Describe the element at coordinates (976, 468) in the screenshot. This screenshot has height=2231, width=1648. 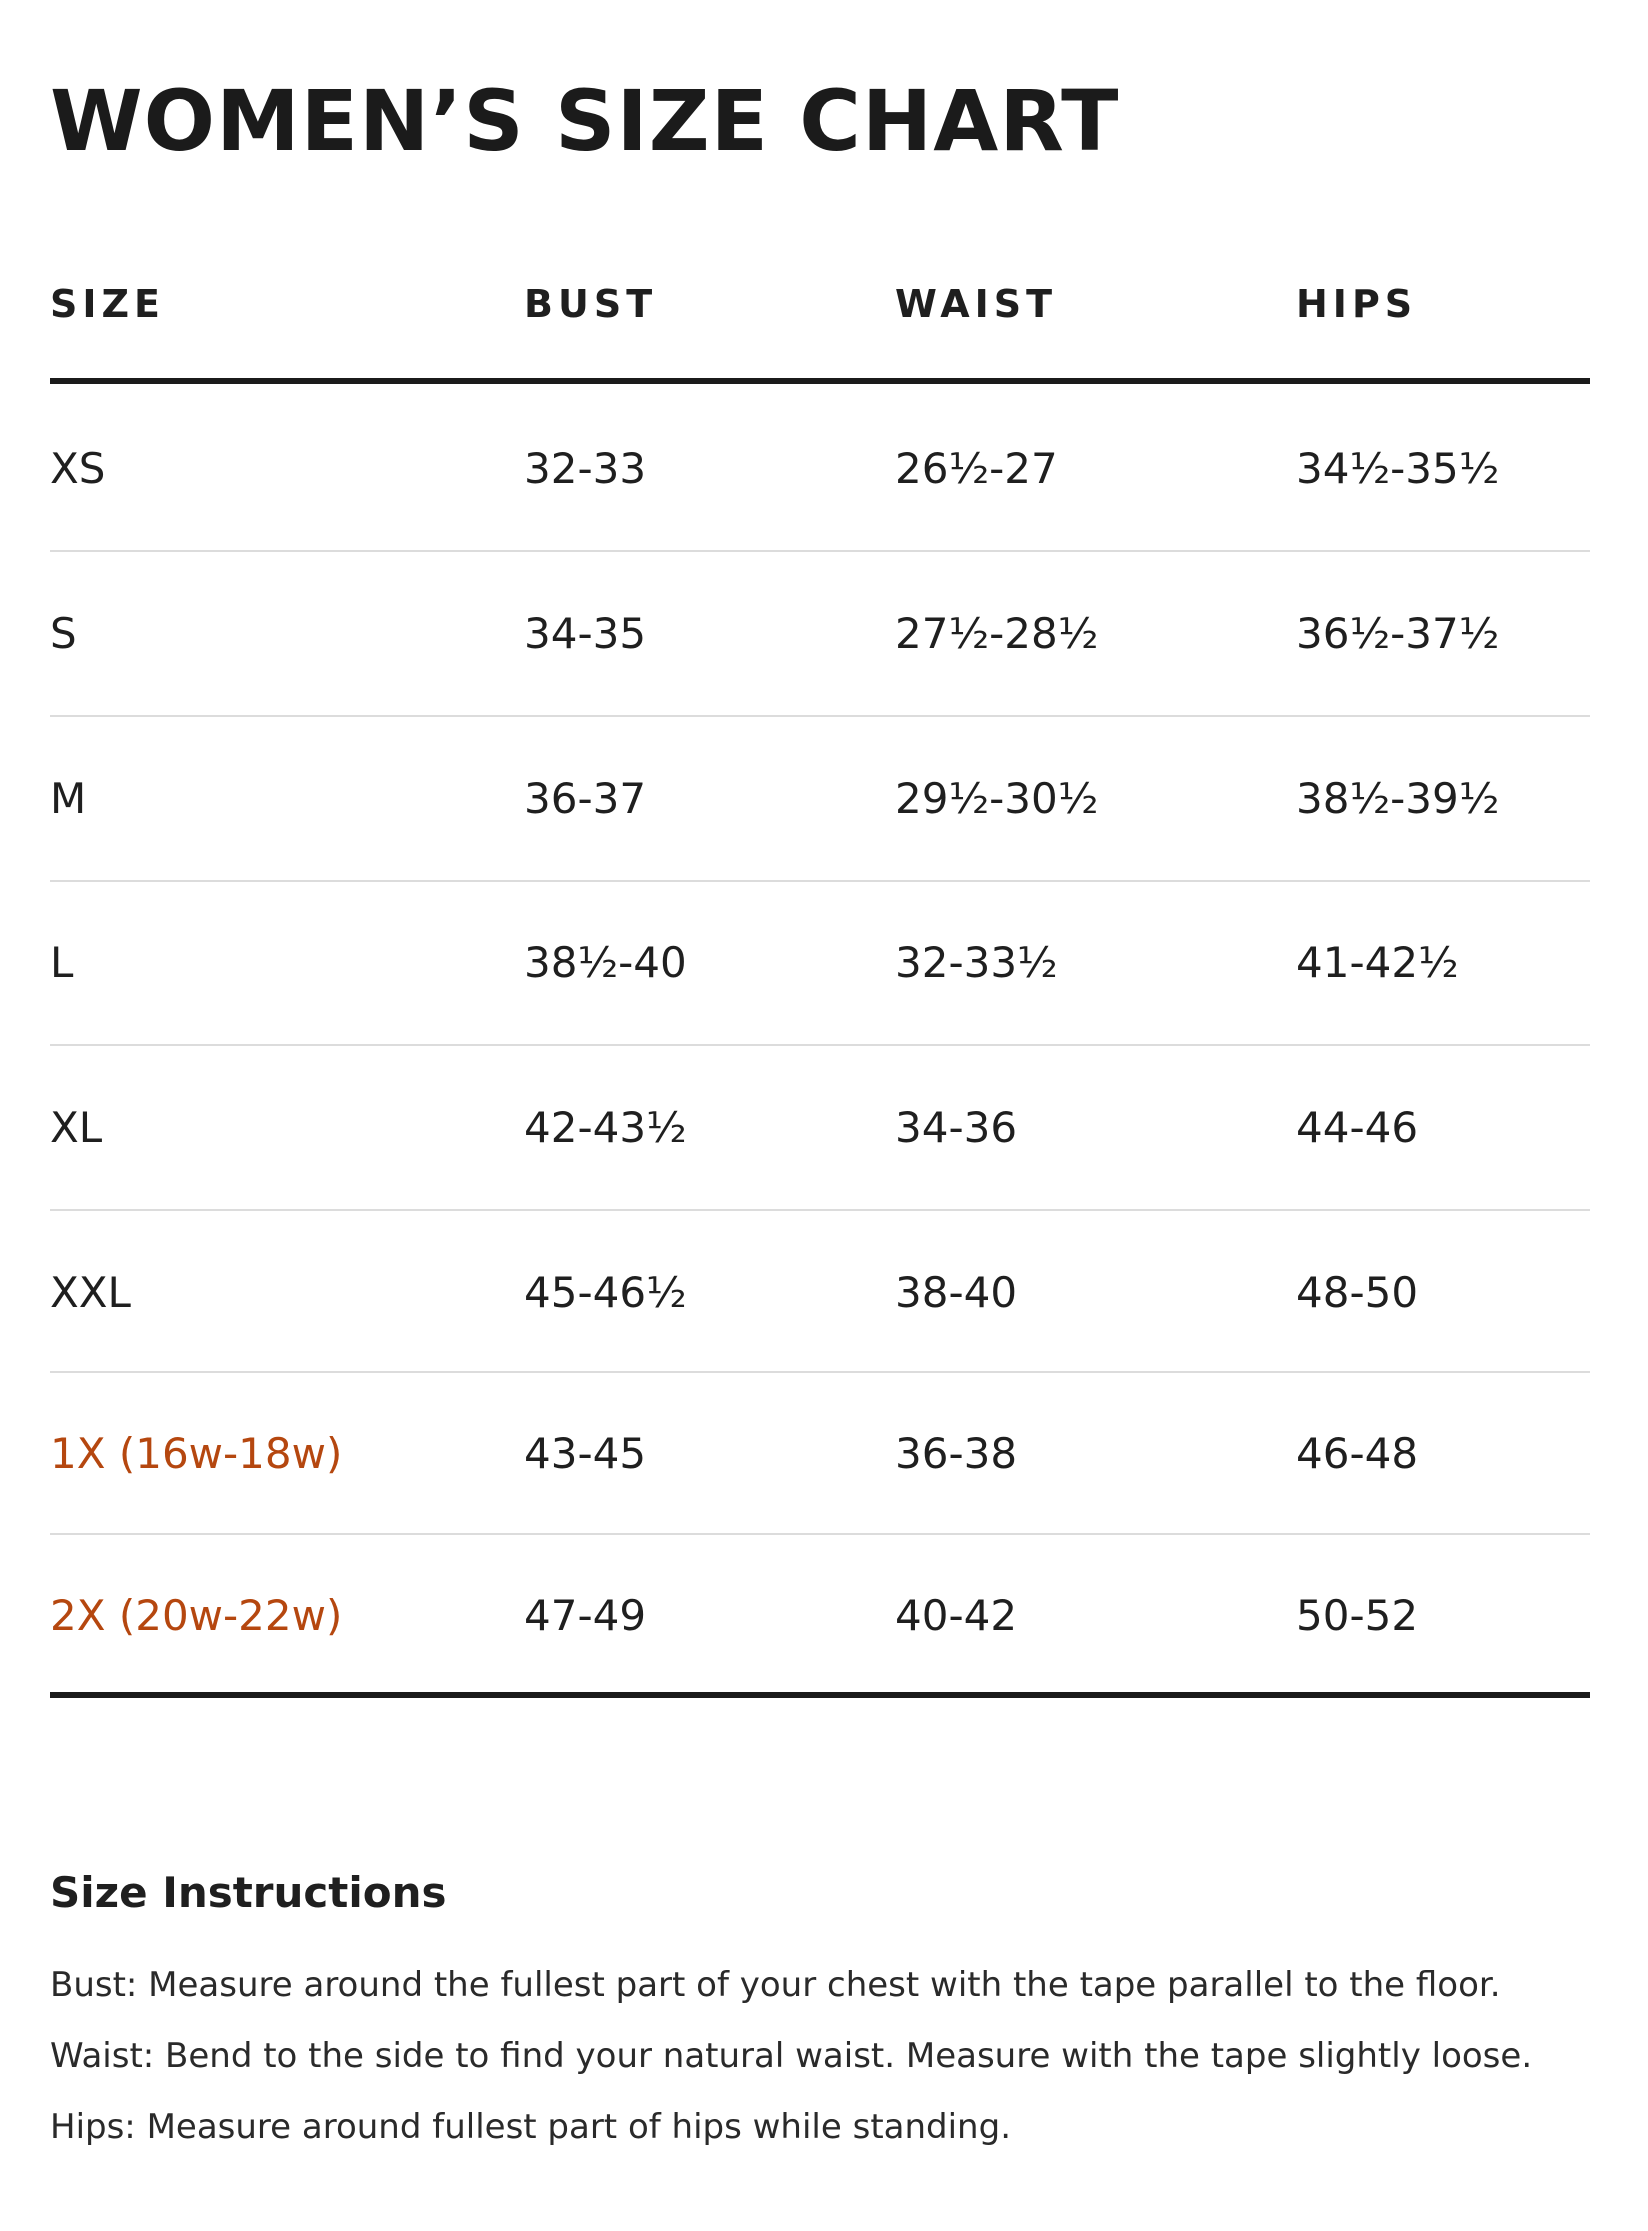
I see `measure-cell: 26½-27` at that location.